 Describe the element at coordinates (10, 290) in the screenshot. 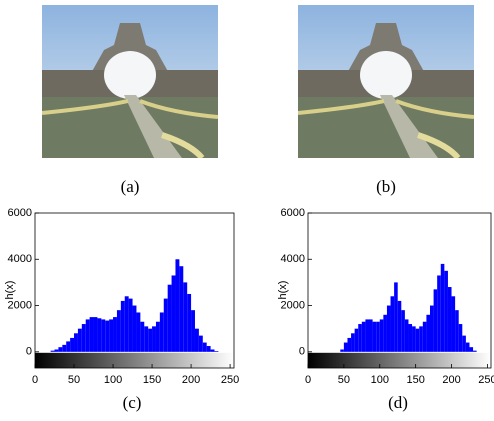

I see `y-axis-label: h(x)` at that location.